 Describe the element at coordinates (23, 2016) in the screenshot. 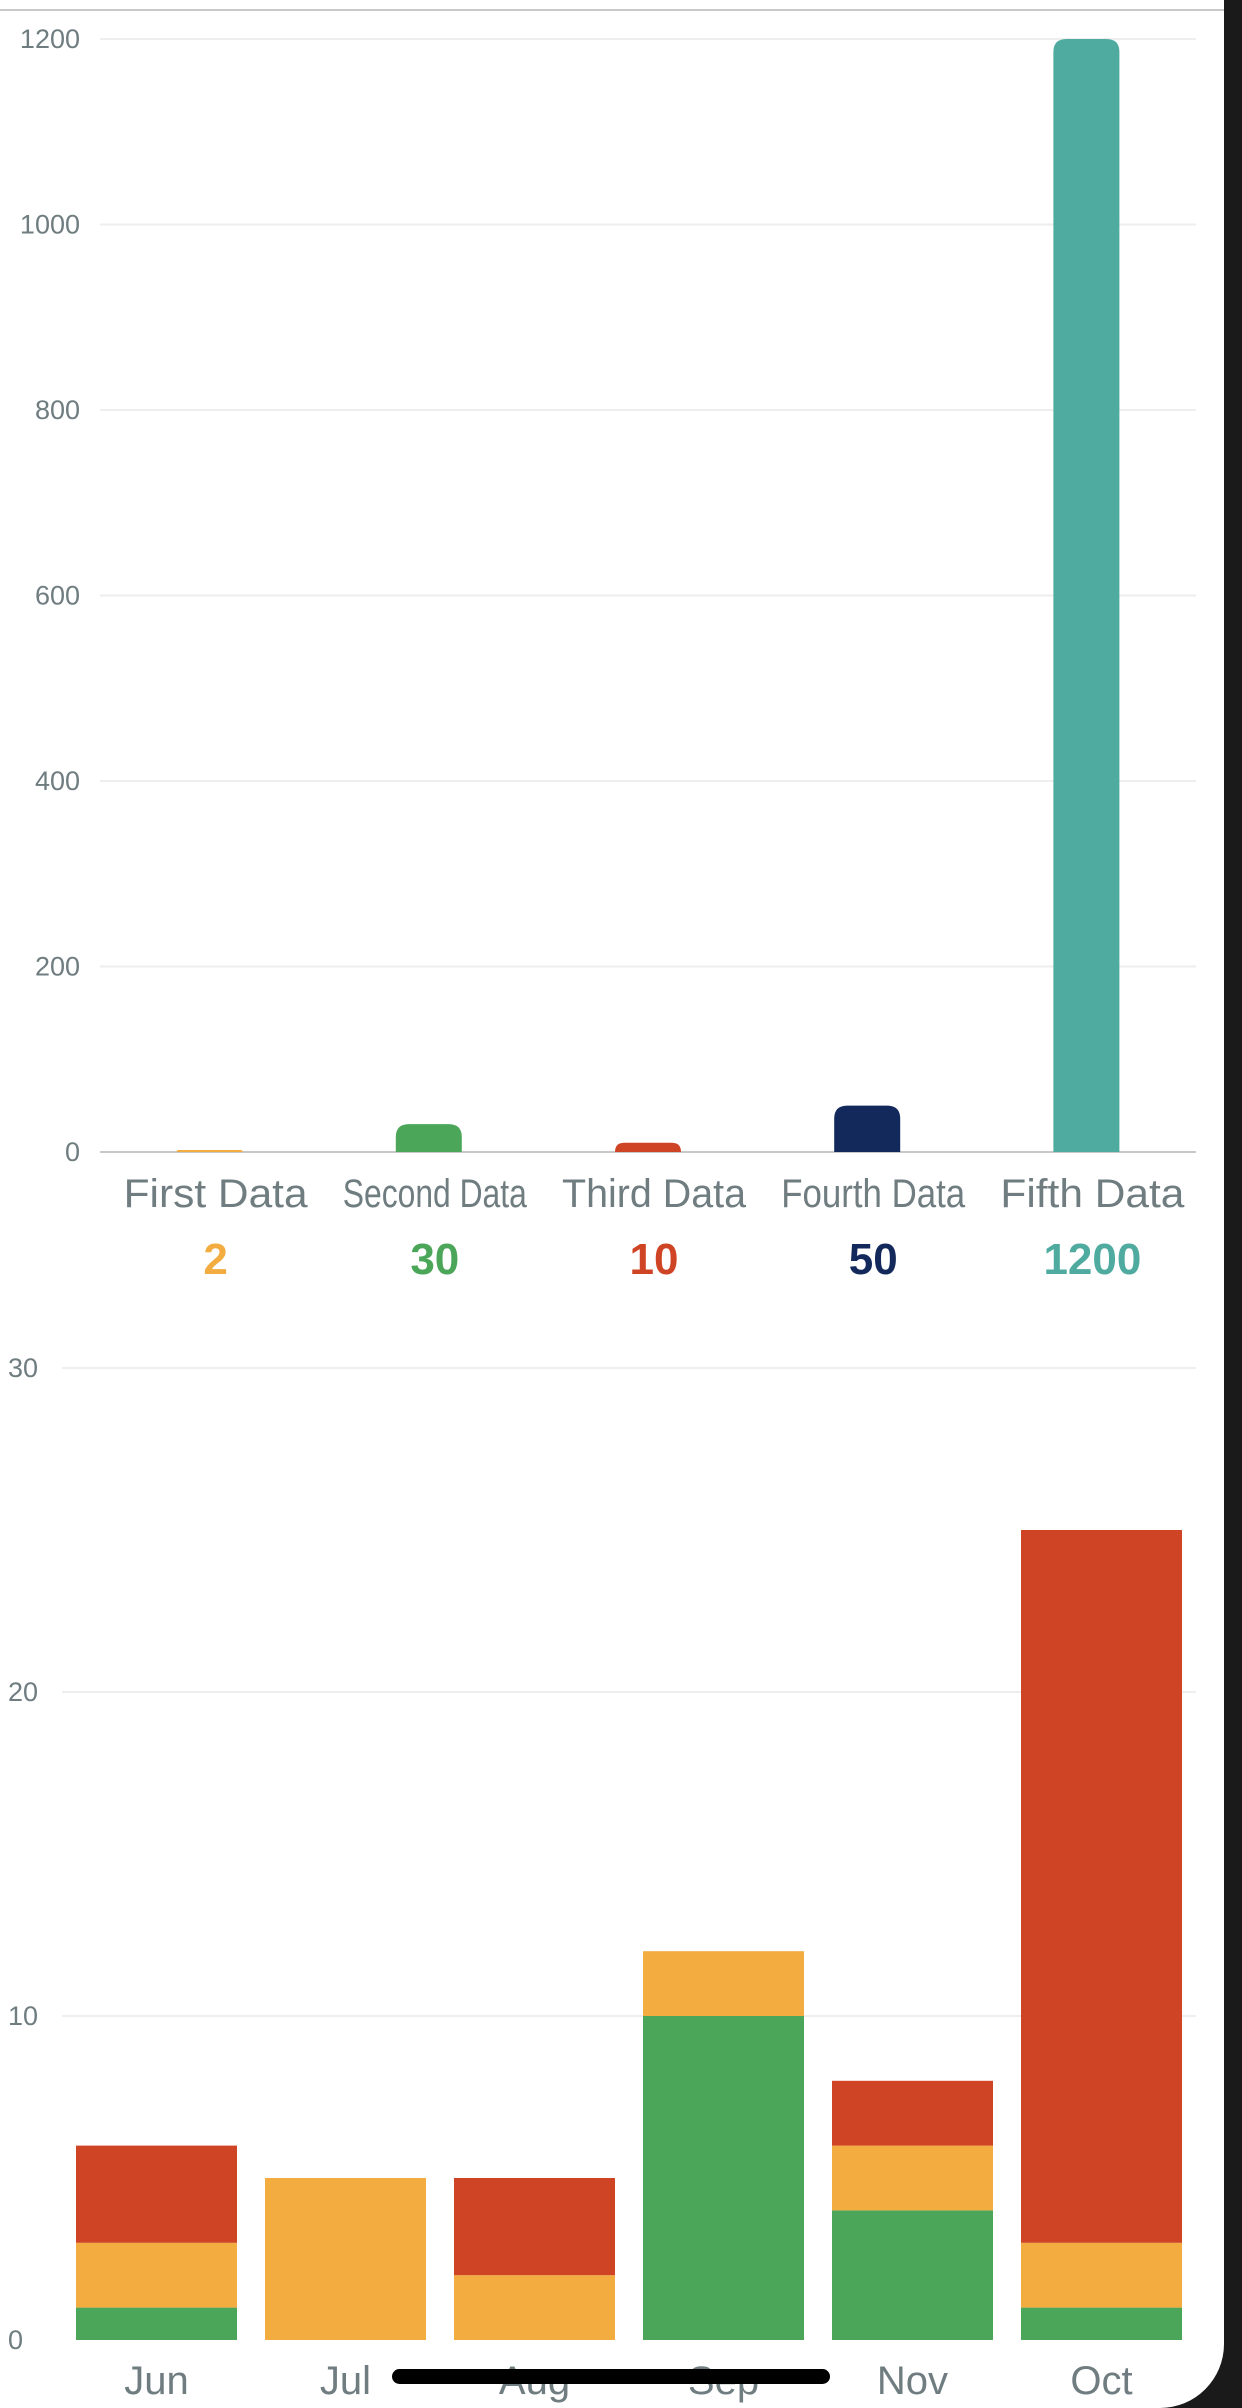

I see `y-tick-label: 10` at that location.